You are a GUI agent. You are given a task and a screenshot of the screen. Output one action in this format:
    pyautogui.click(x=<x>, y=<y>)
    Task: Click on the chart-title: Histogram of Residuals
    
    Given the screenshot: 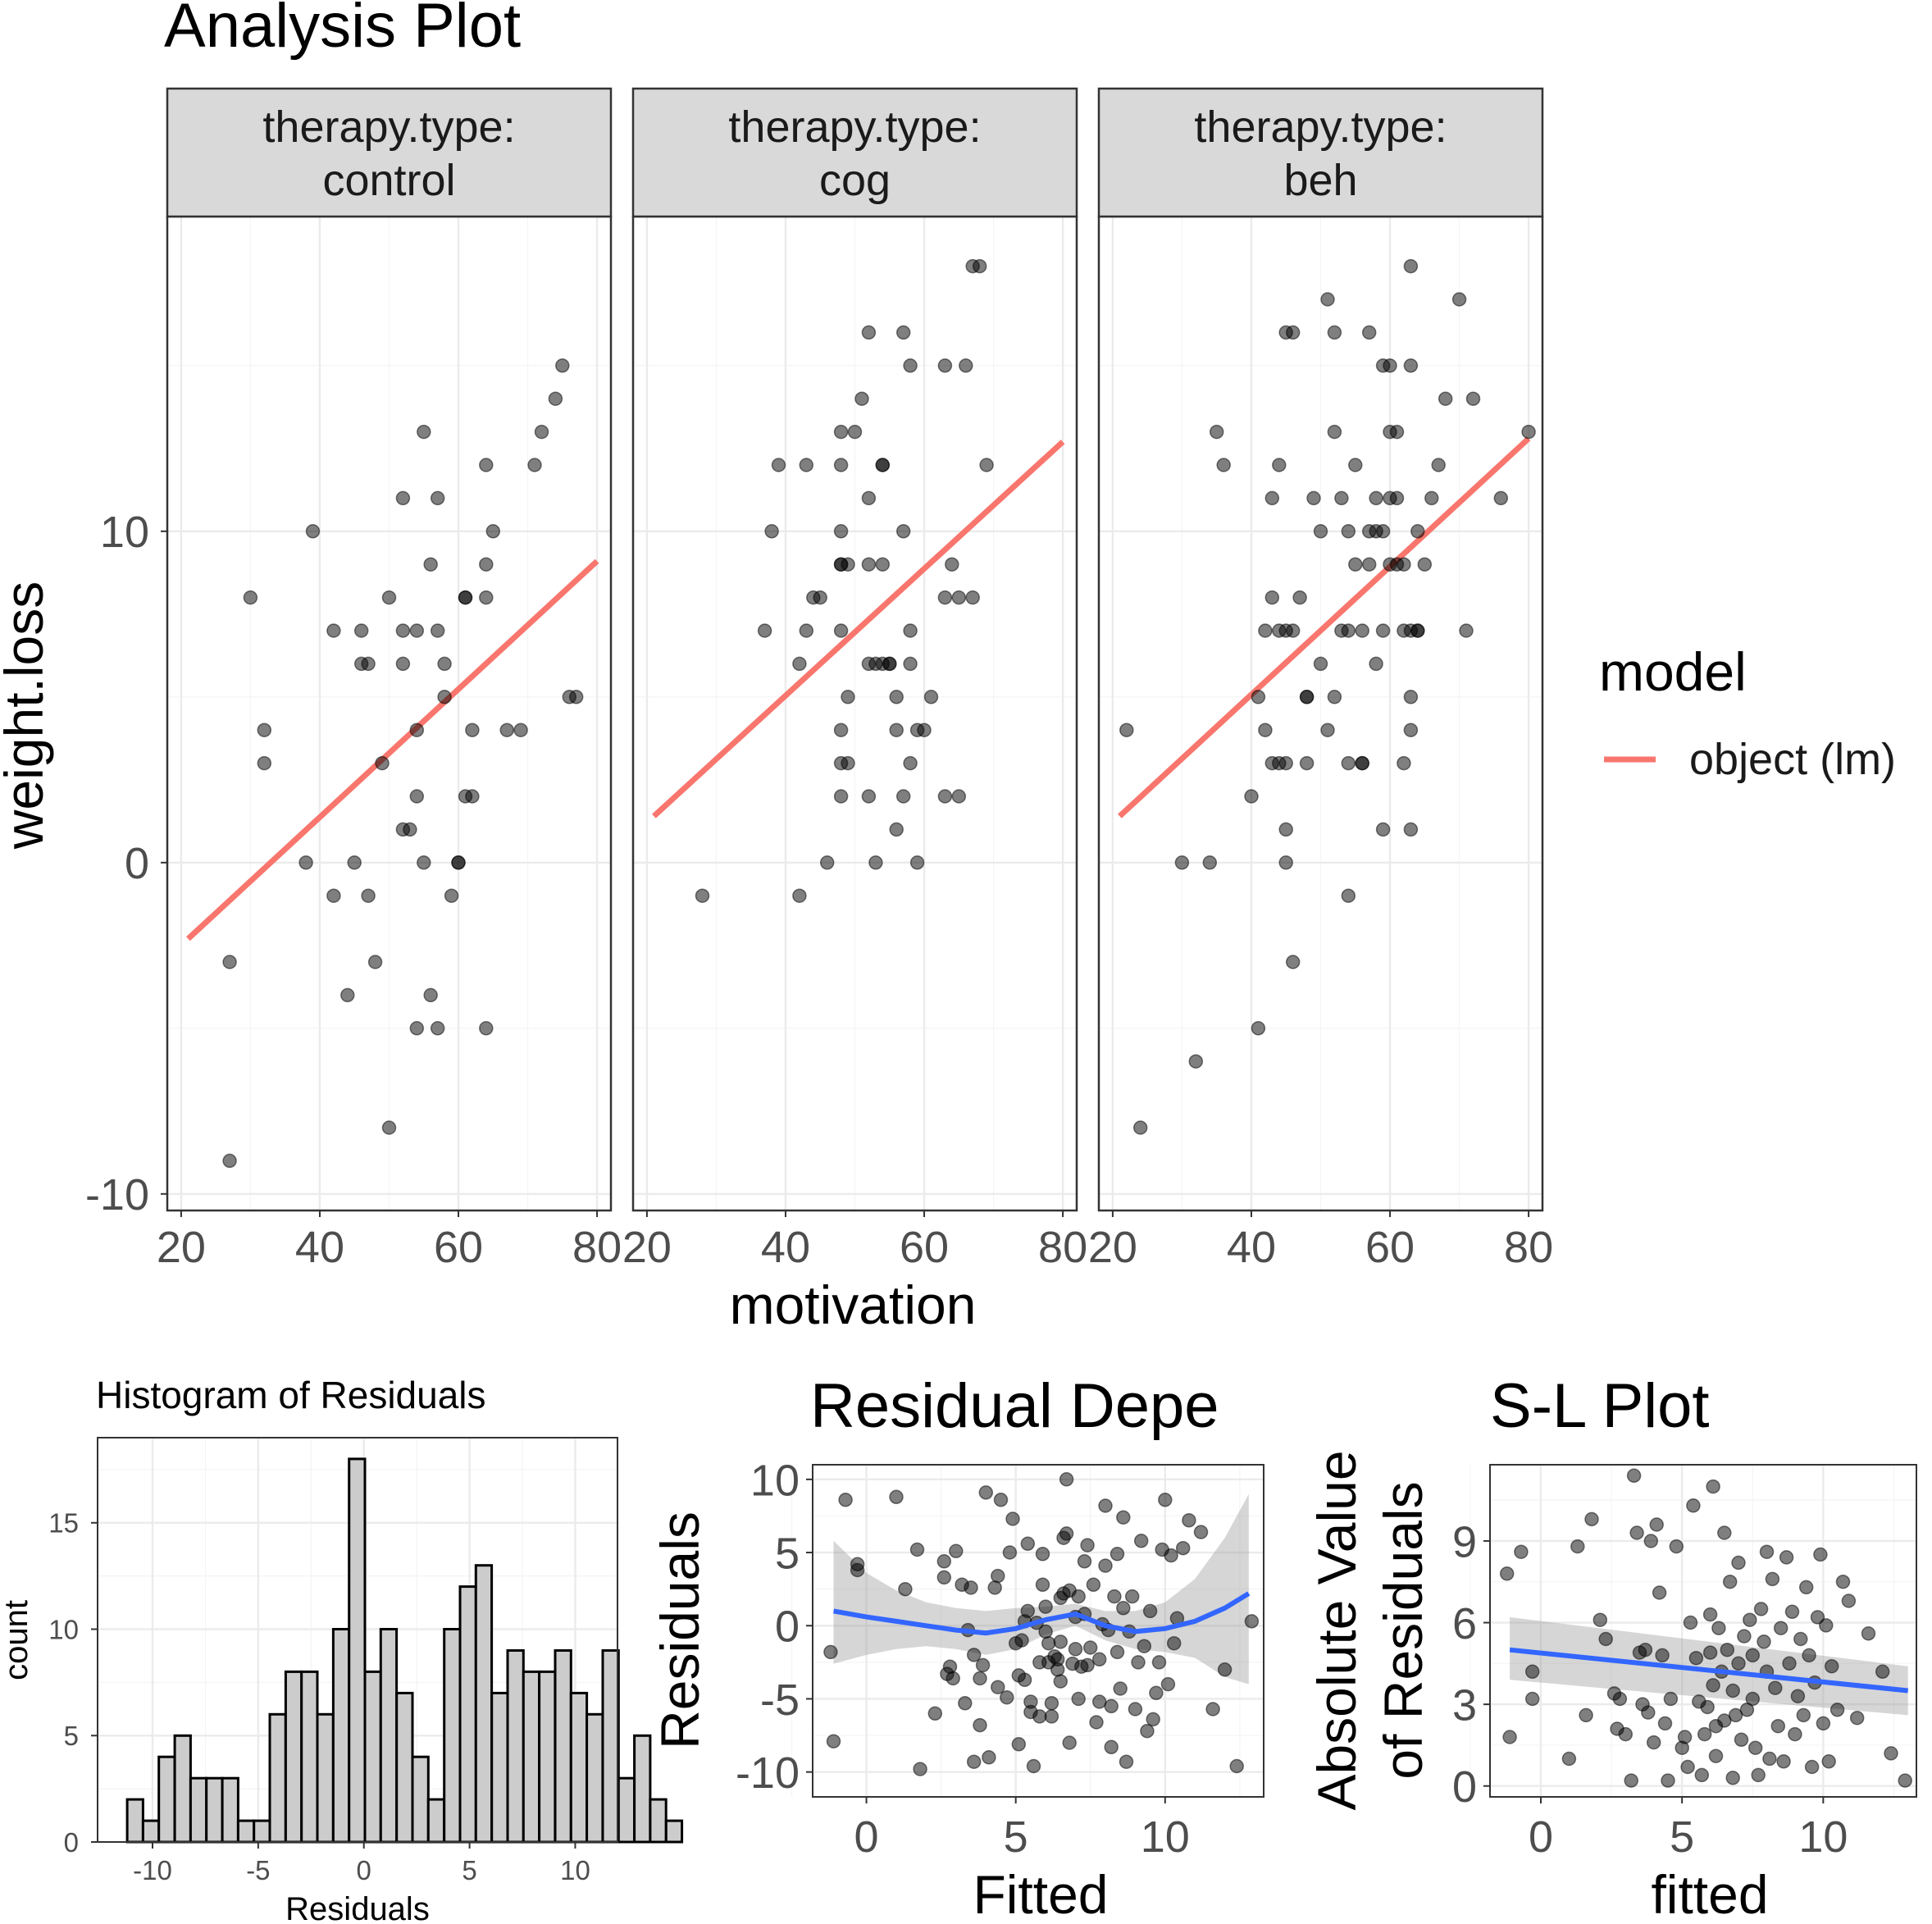 What is the action you would take?
    pyautogui.click(x=291, y=1395)
    